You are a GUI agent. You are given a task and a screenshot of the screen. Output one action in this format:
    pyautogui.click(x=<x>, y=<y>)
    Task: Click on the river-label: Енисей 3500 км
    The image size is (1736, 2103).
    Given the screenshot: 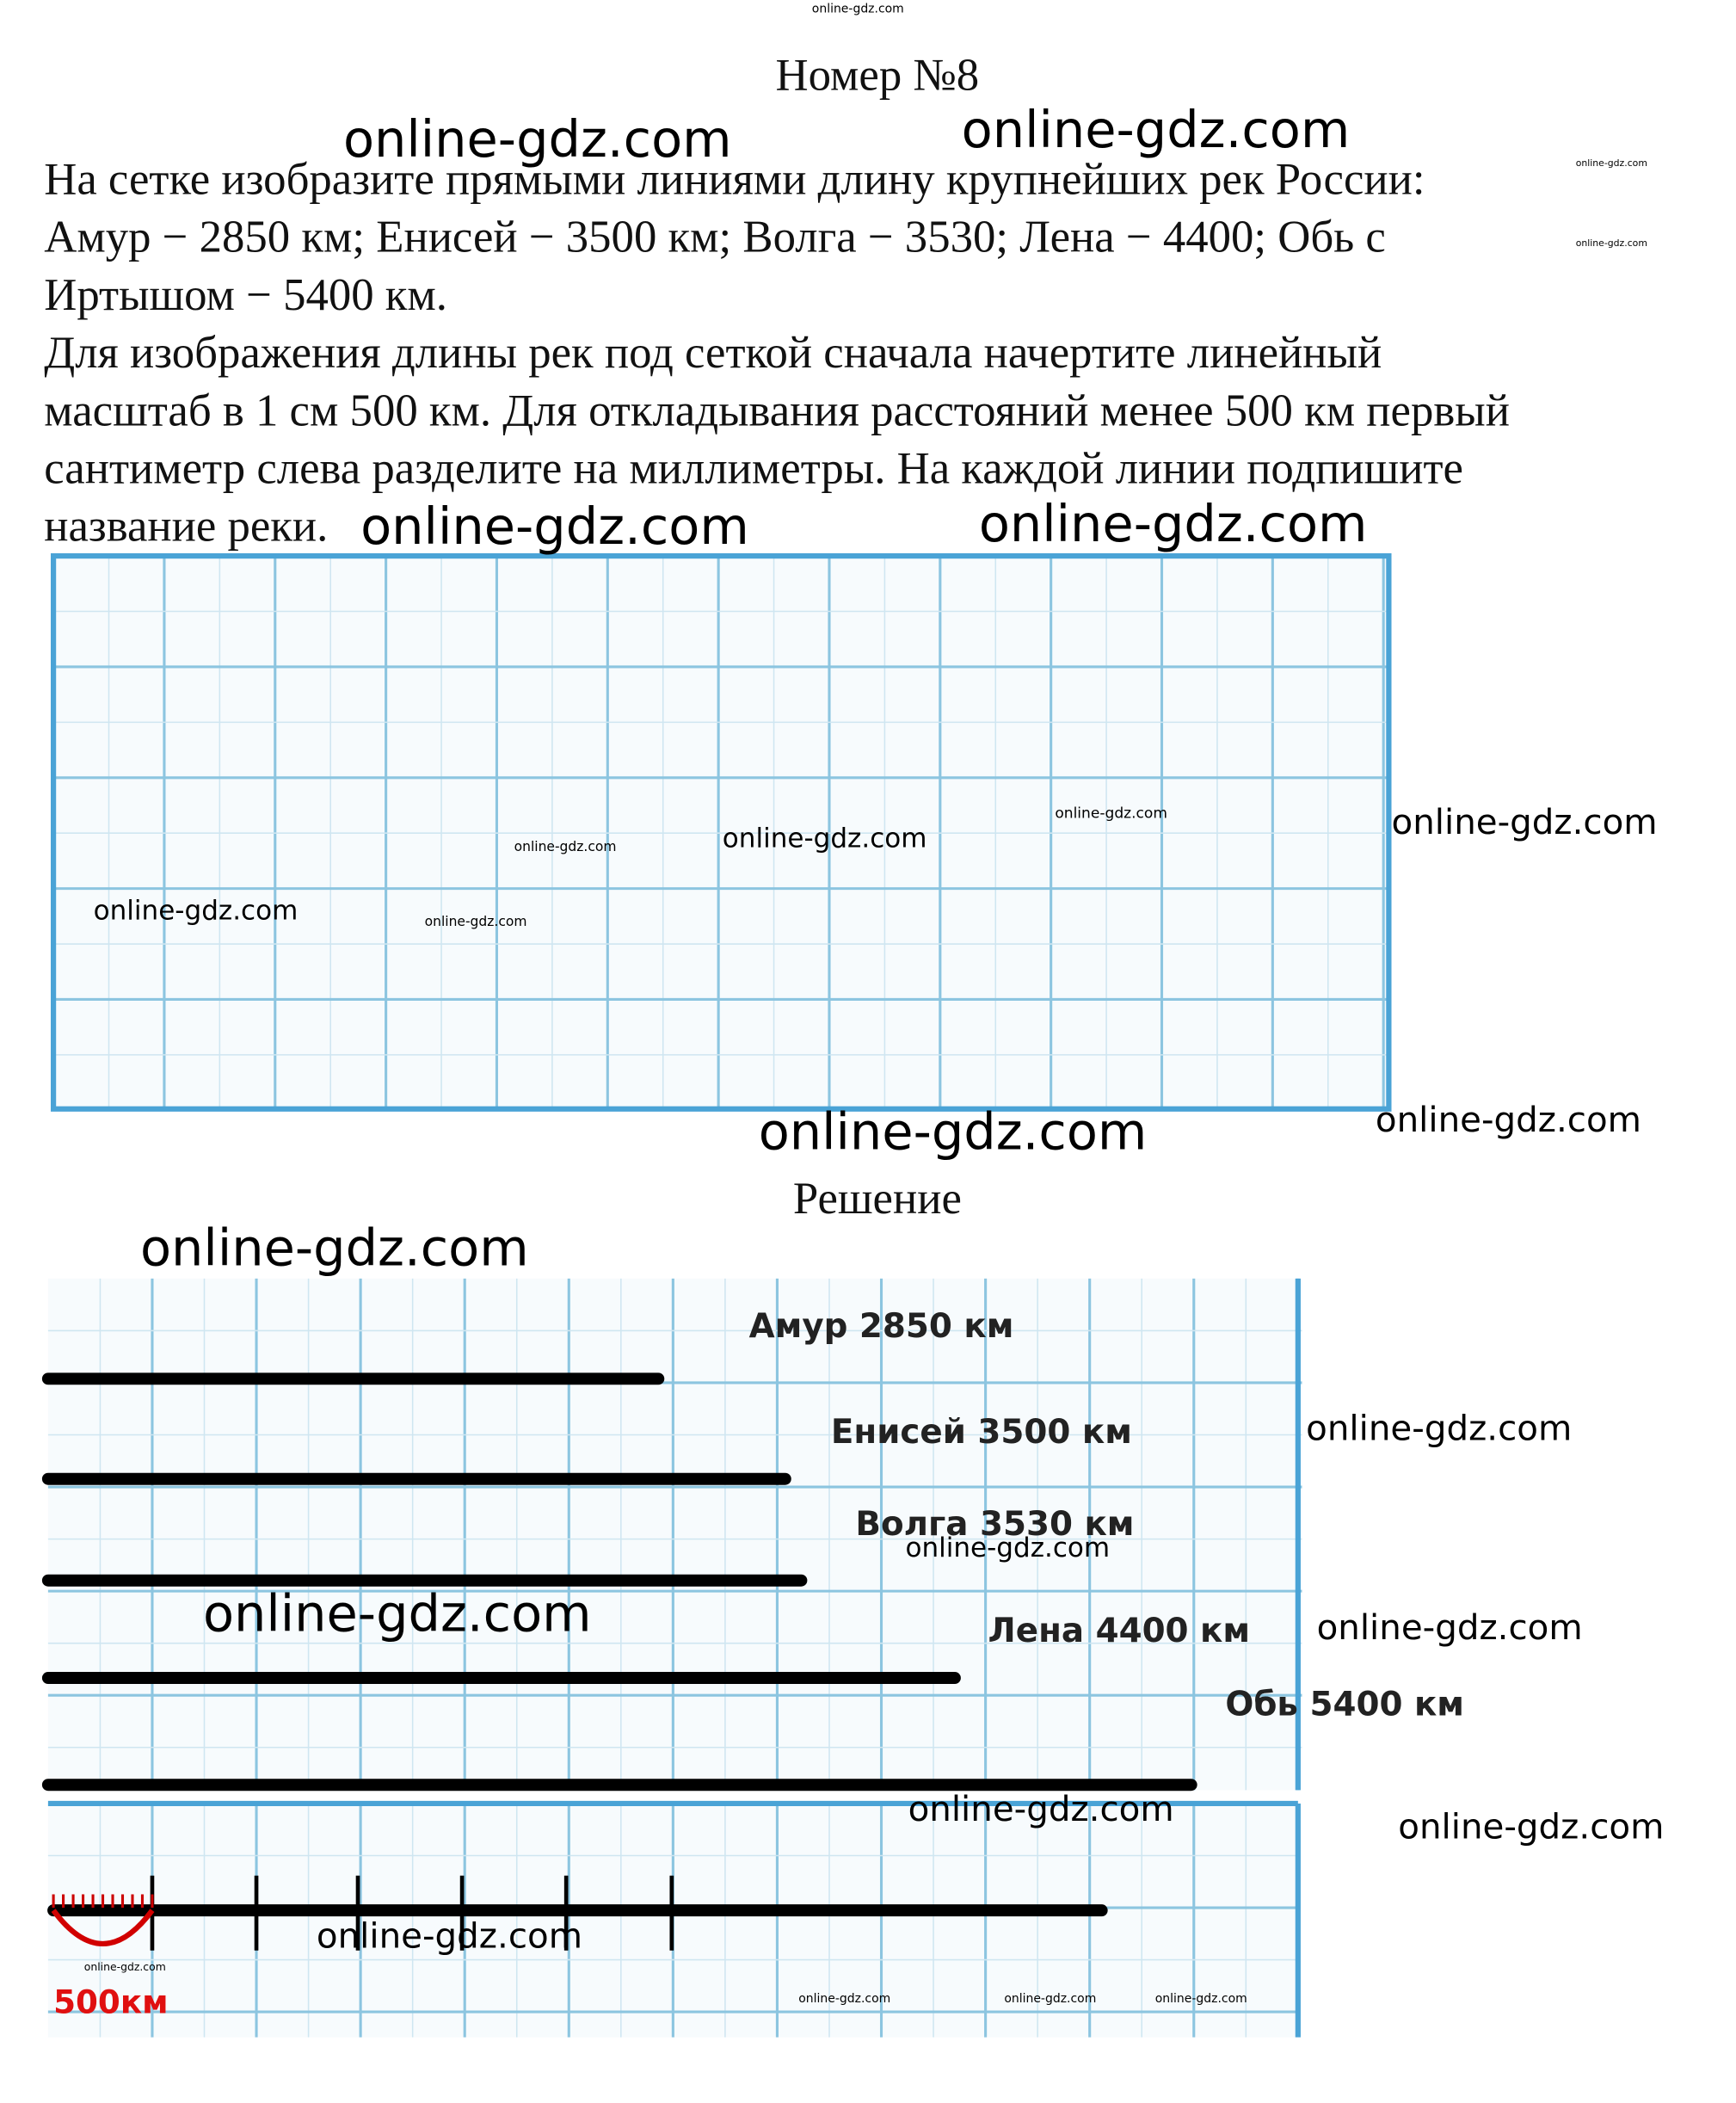 What is the action you would take?
    pyautogui.click(x=981, y=1432)
    